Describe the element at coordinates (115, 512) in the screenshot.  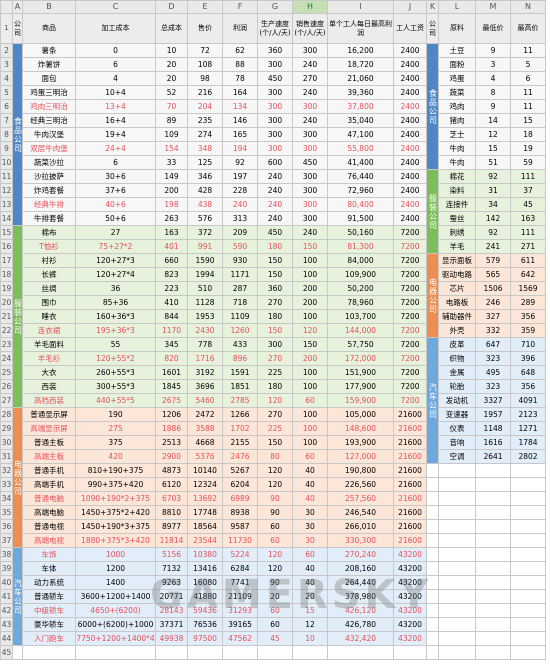
I see `cell: 1450+375*2+420` at that location.